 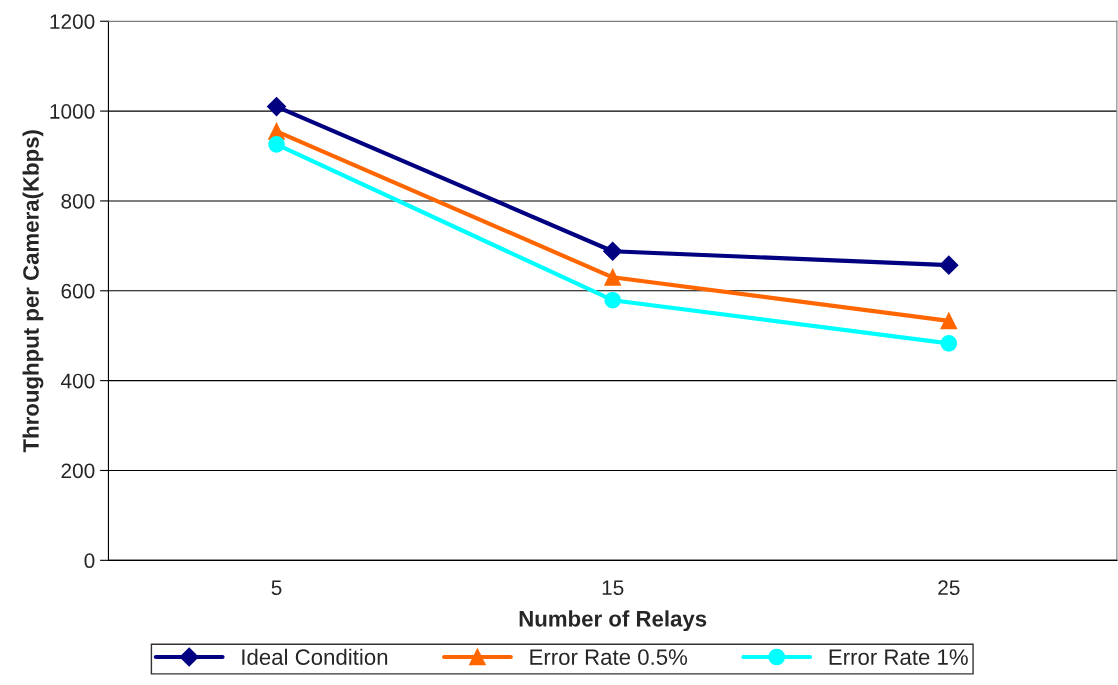 What do you see at coordinates (78, 291) in the screenshot?
I see `y-tick-label: 600` at bounding box center [78, 291].